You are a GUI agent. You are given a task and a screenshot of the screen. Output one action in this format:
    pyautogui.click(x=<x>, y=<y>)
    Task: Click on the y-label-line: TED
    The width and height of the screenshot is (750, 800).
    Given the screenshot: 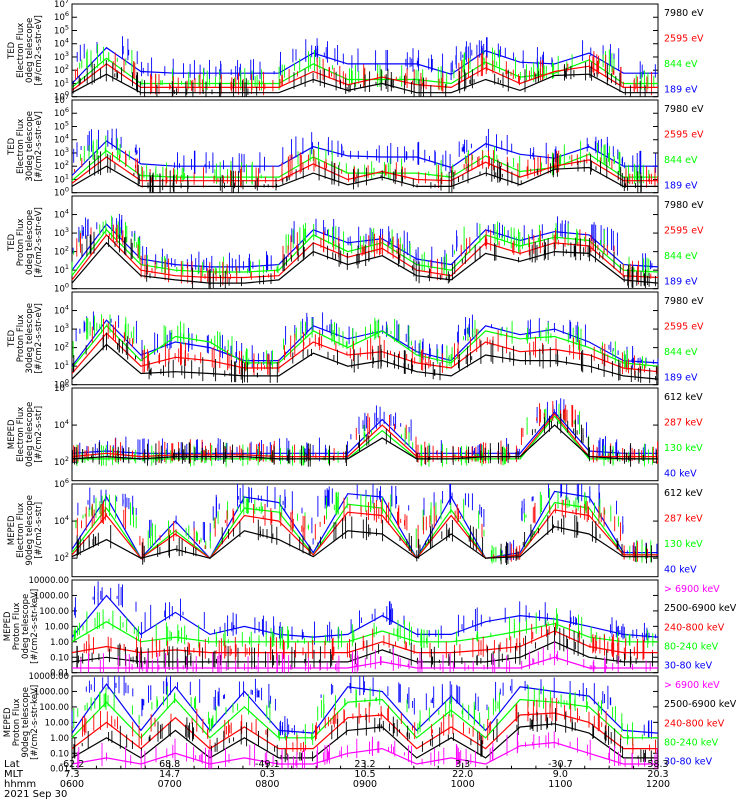 What is the action you would take?
    pyautogui.click(x=12, y=242)
    